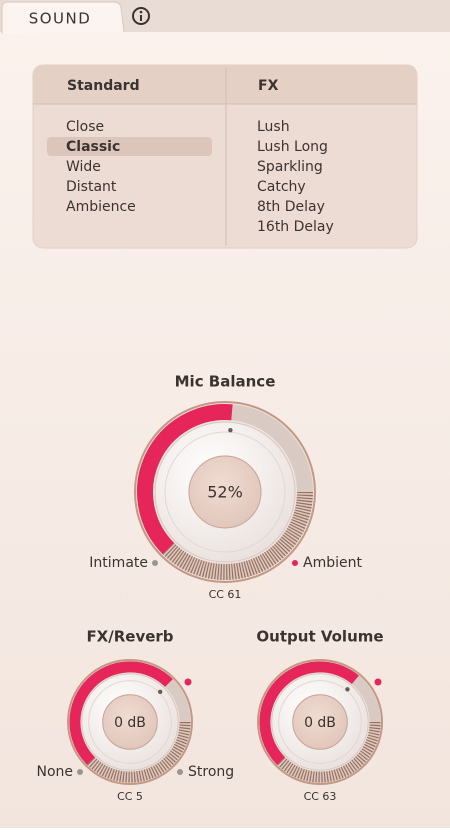 This screenshot has height=832, width=450. What do you see at coordinates (129, 146) in the screenshot?
I see `selected-highlight` at bounding box center [129, 146].